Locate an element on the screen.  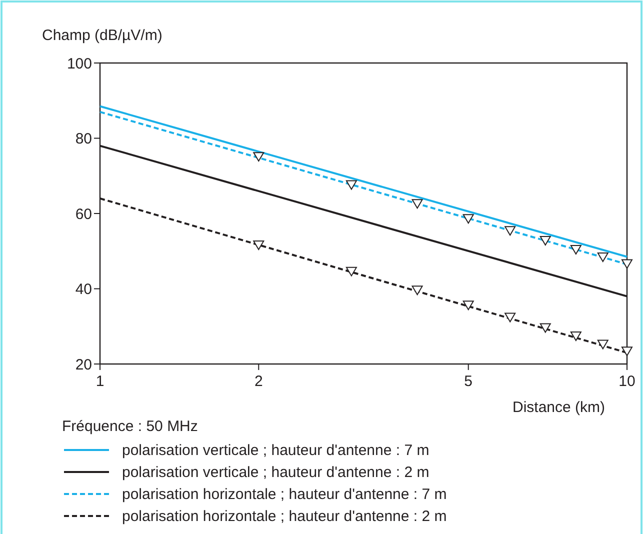
x-tick-label: 1 is located at coordinates (100, 381).